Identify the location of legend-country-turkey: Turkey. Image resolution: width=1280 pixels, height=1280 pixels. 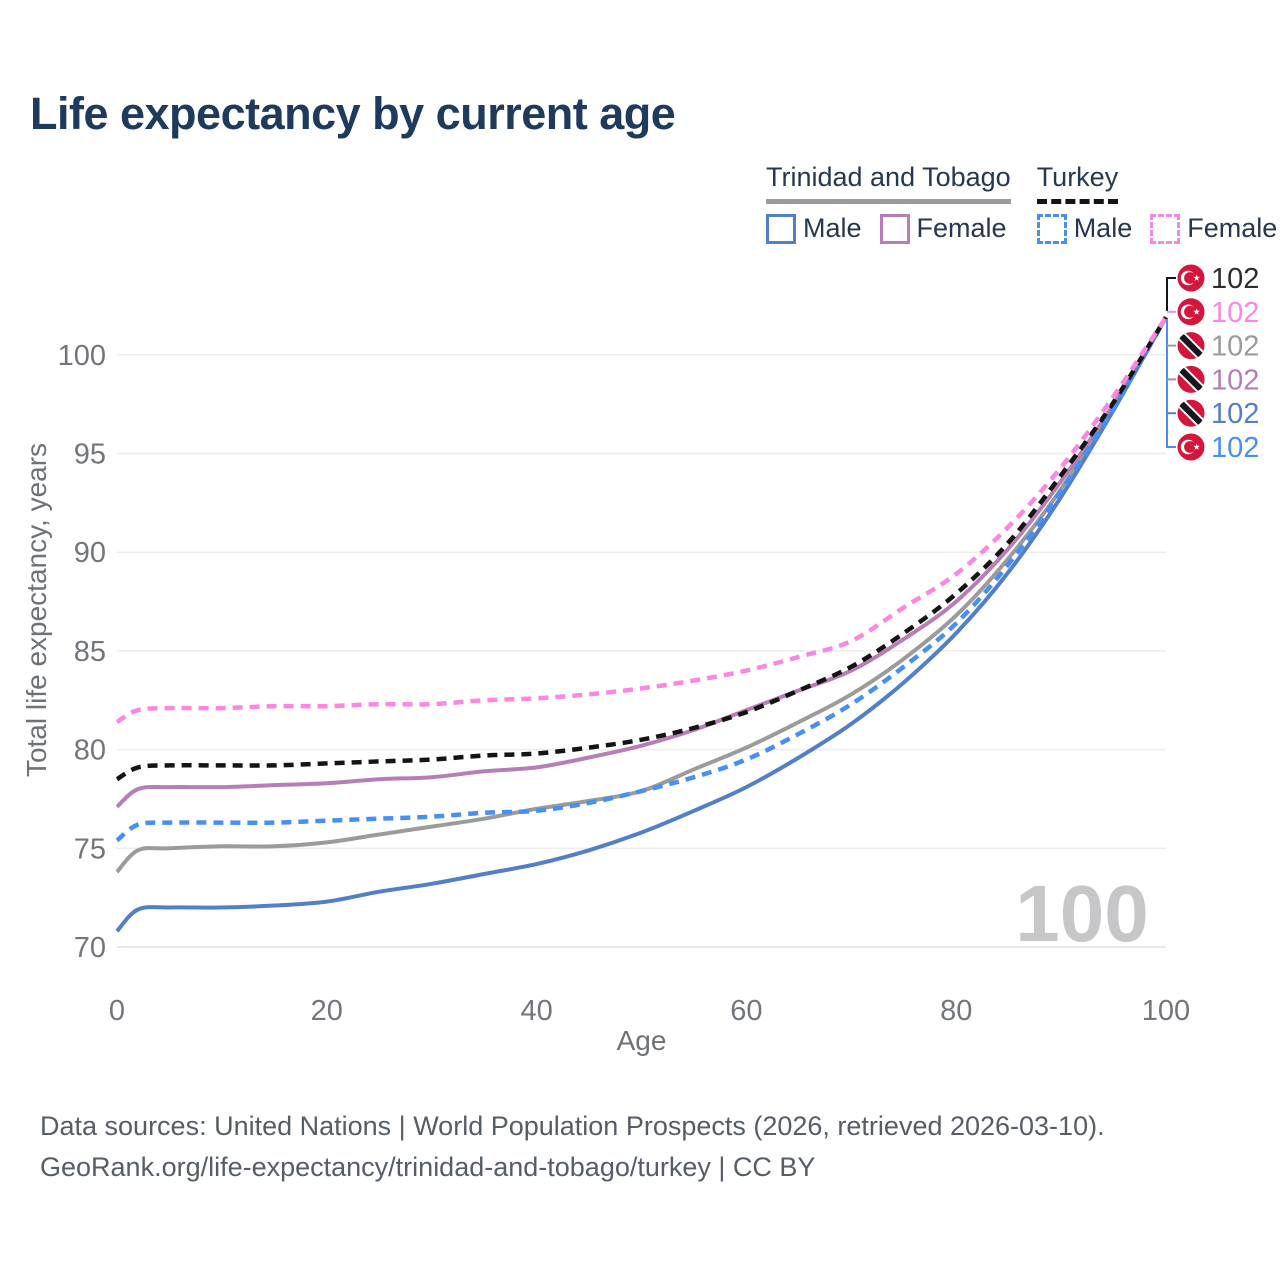
(1077, 183).